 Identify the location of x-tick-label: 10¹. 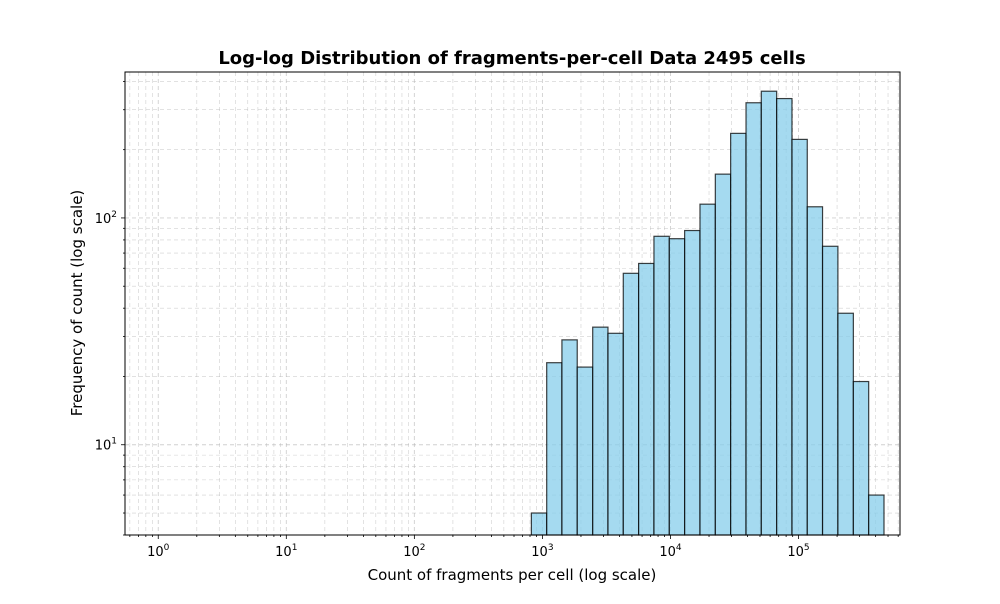
(286, 551).